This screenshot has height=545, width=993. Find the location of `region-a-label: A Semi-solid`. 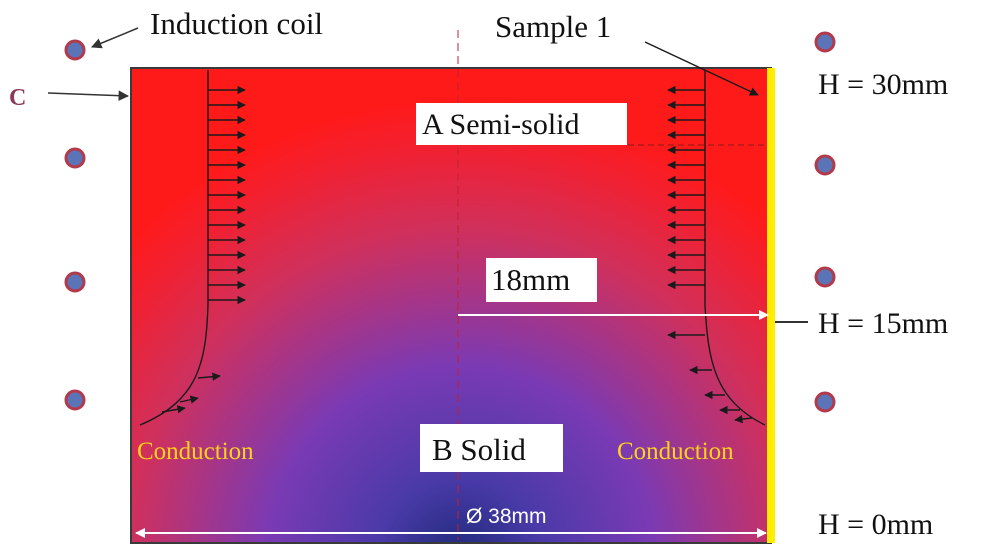

region-a-label: A Semi-solid is located at coordinates (501, 124).